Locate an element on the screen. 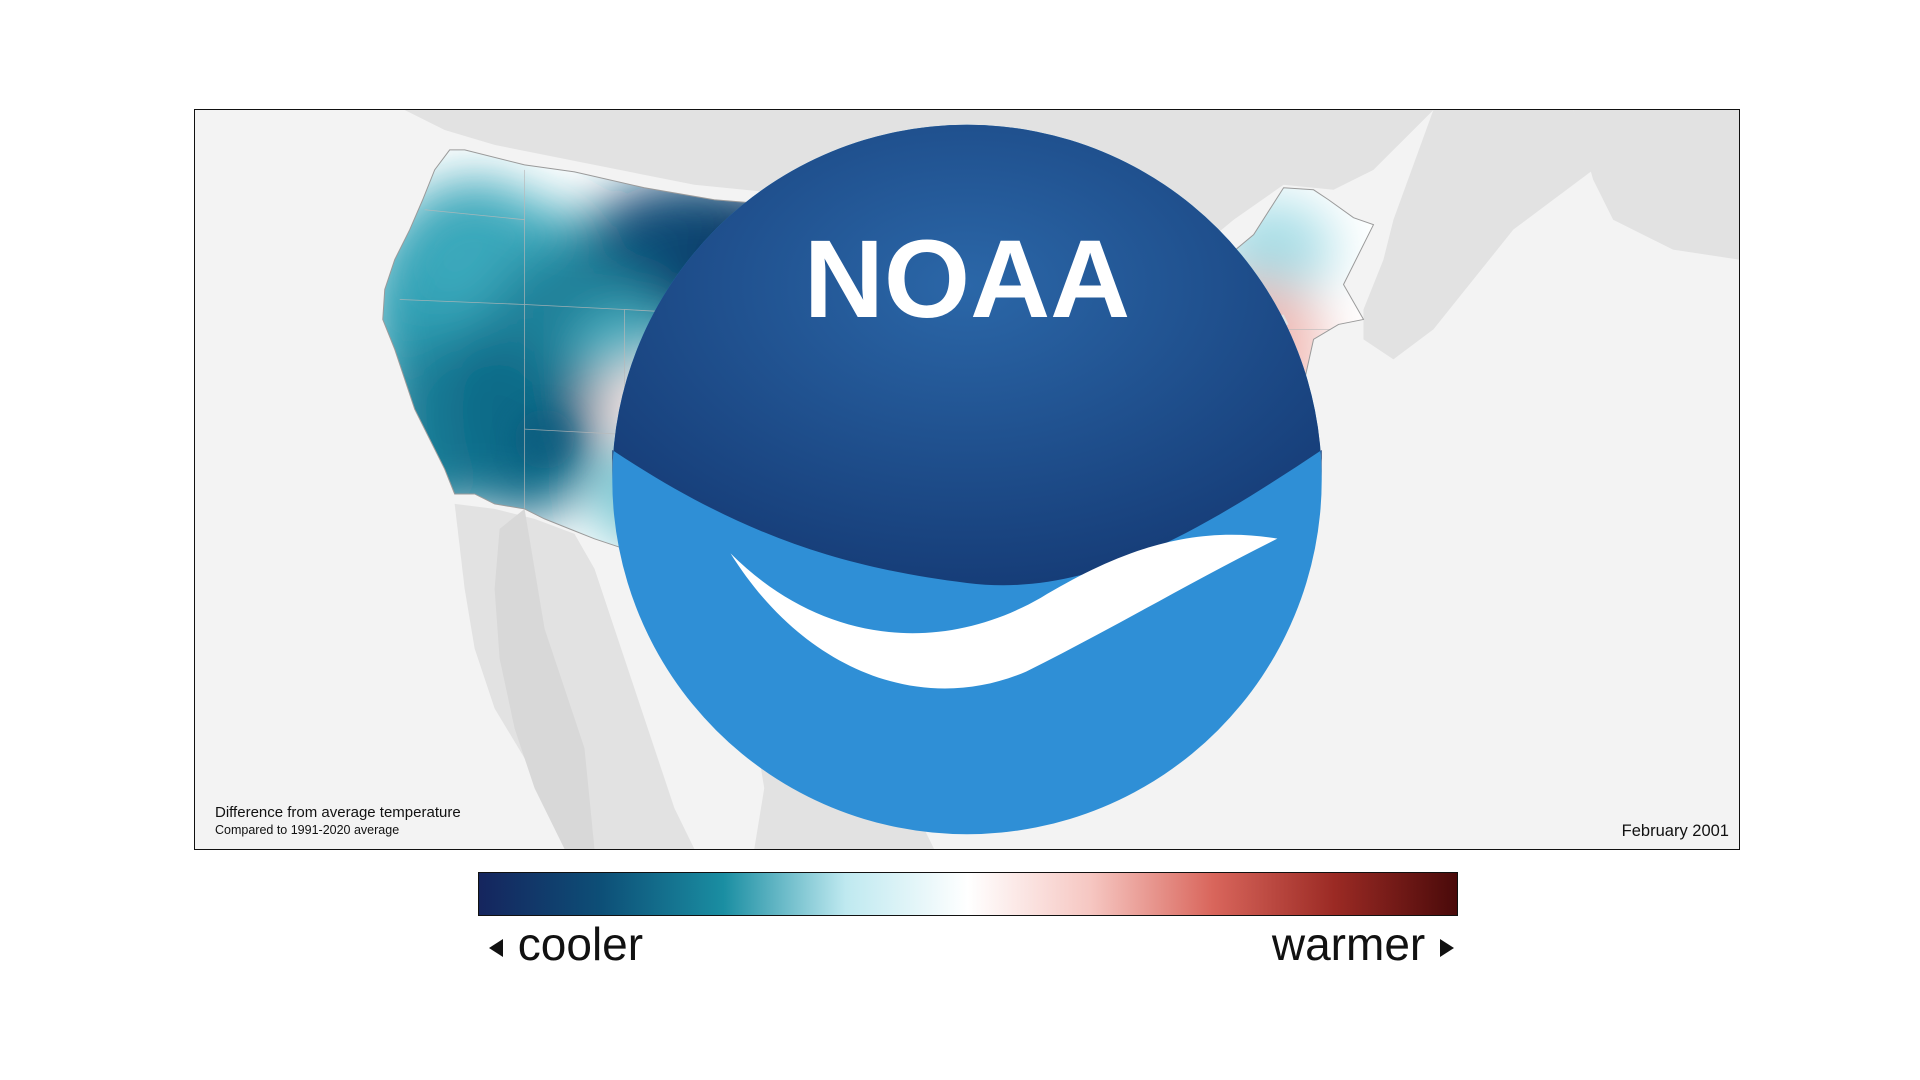  left-arrow-icon is located at coordinates (496, 947).